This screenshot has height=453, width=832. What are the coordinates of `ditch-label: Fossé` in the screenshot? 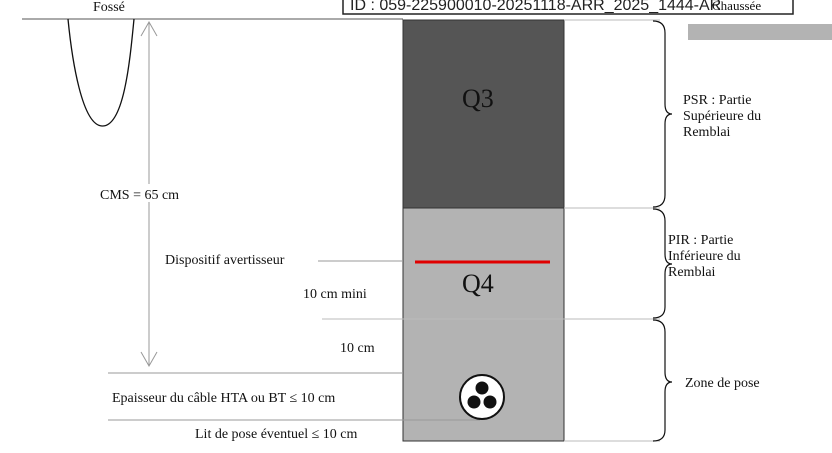 It's located at (109, 7).